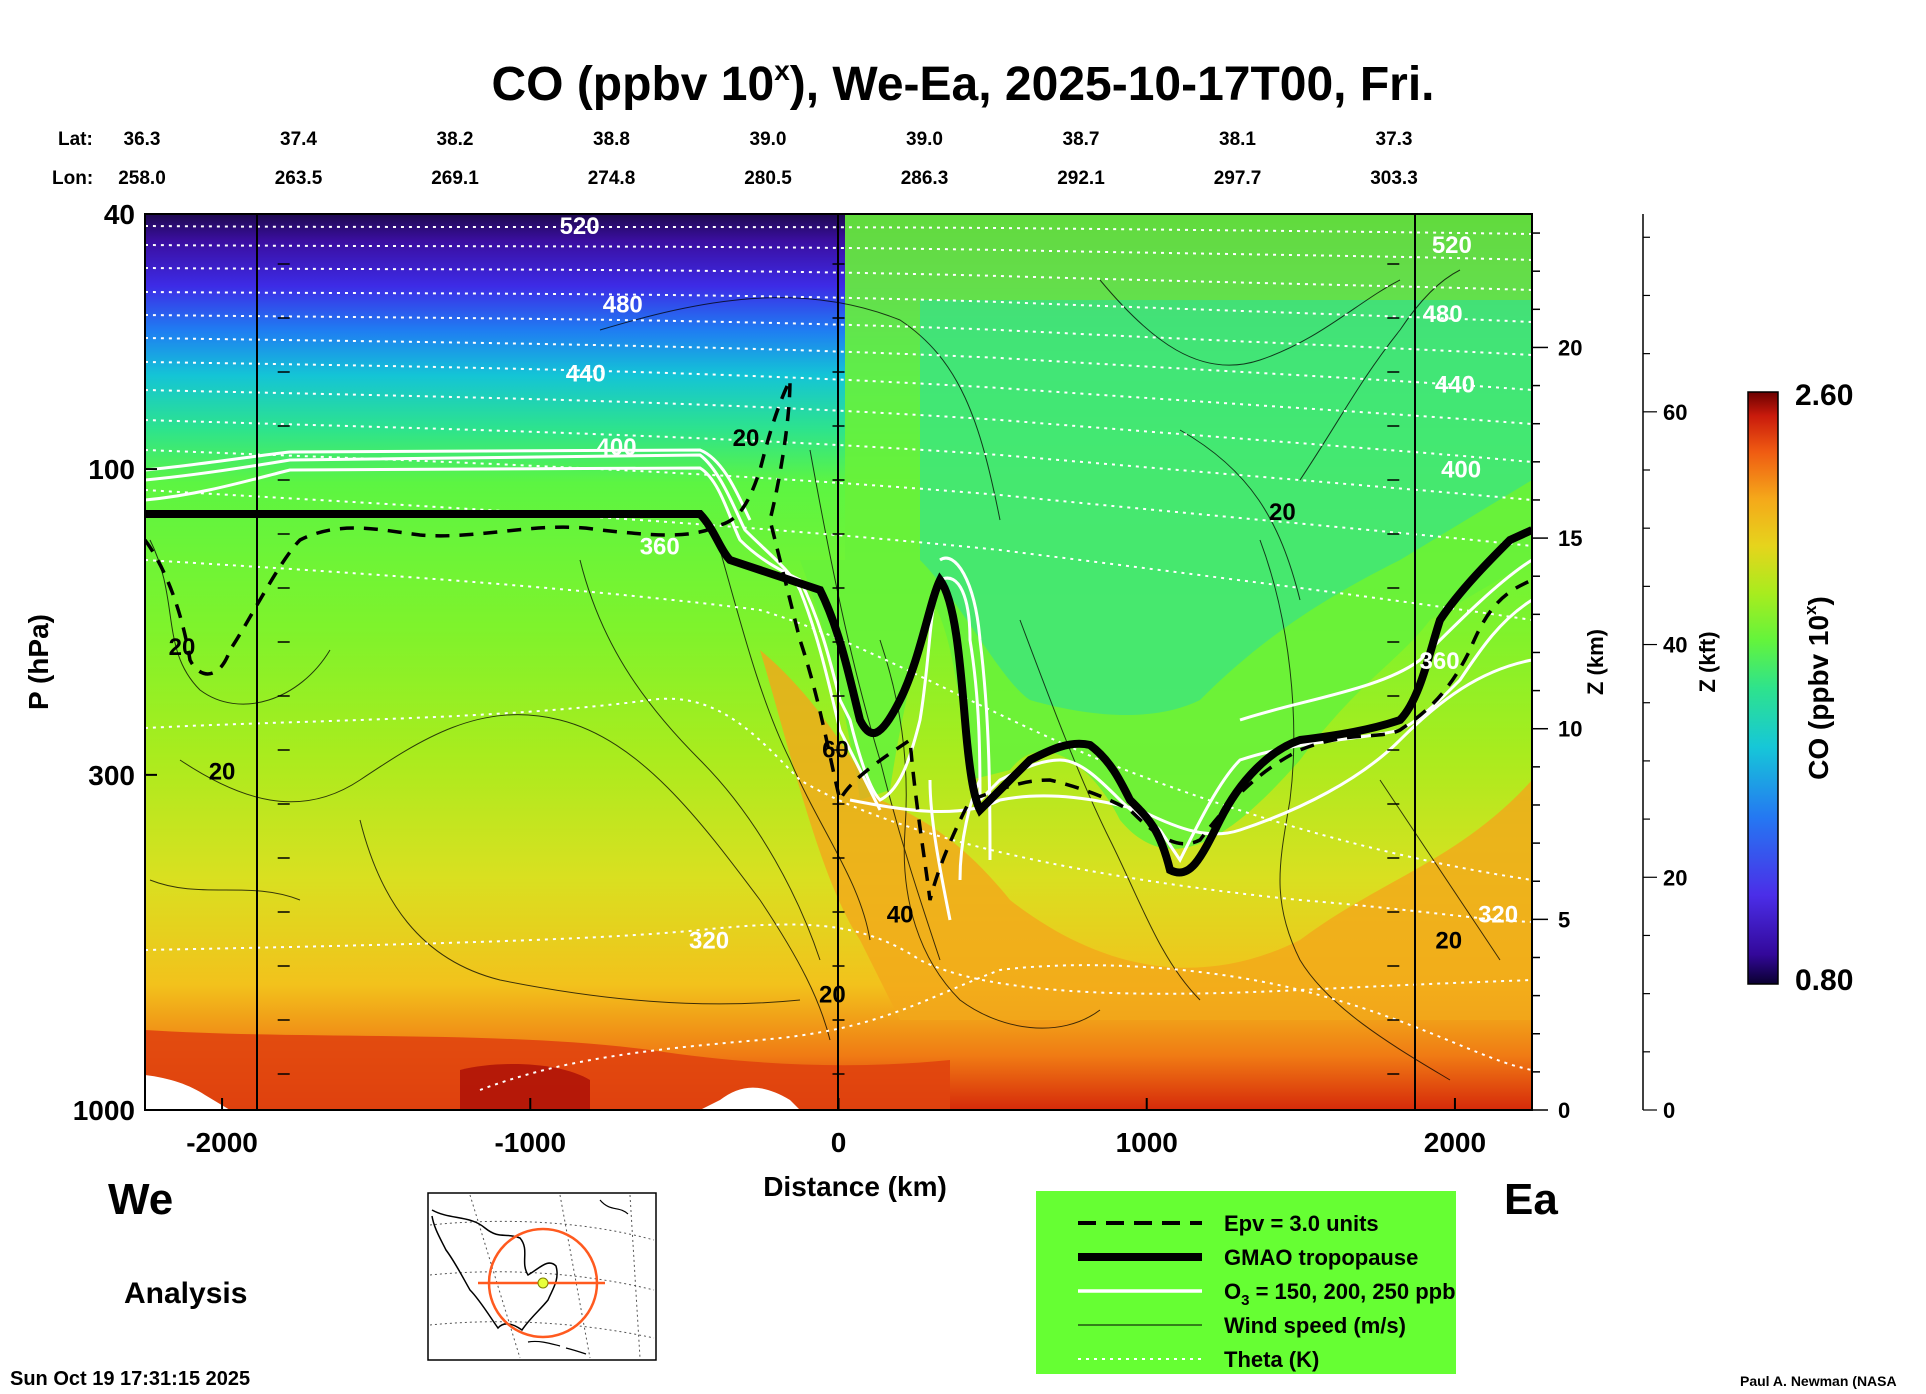  I want to click on z-km-tick-label: 15, so click(1570, 538).